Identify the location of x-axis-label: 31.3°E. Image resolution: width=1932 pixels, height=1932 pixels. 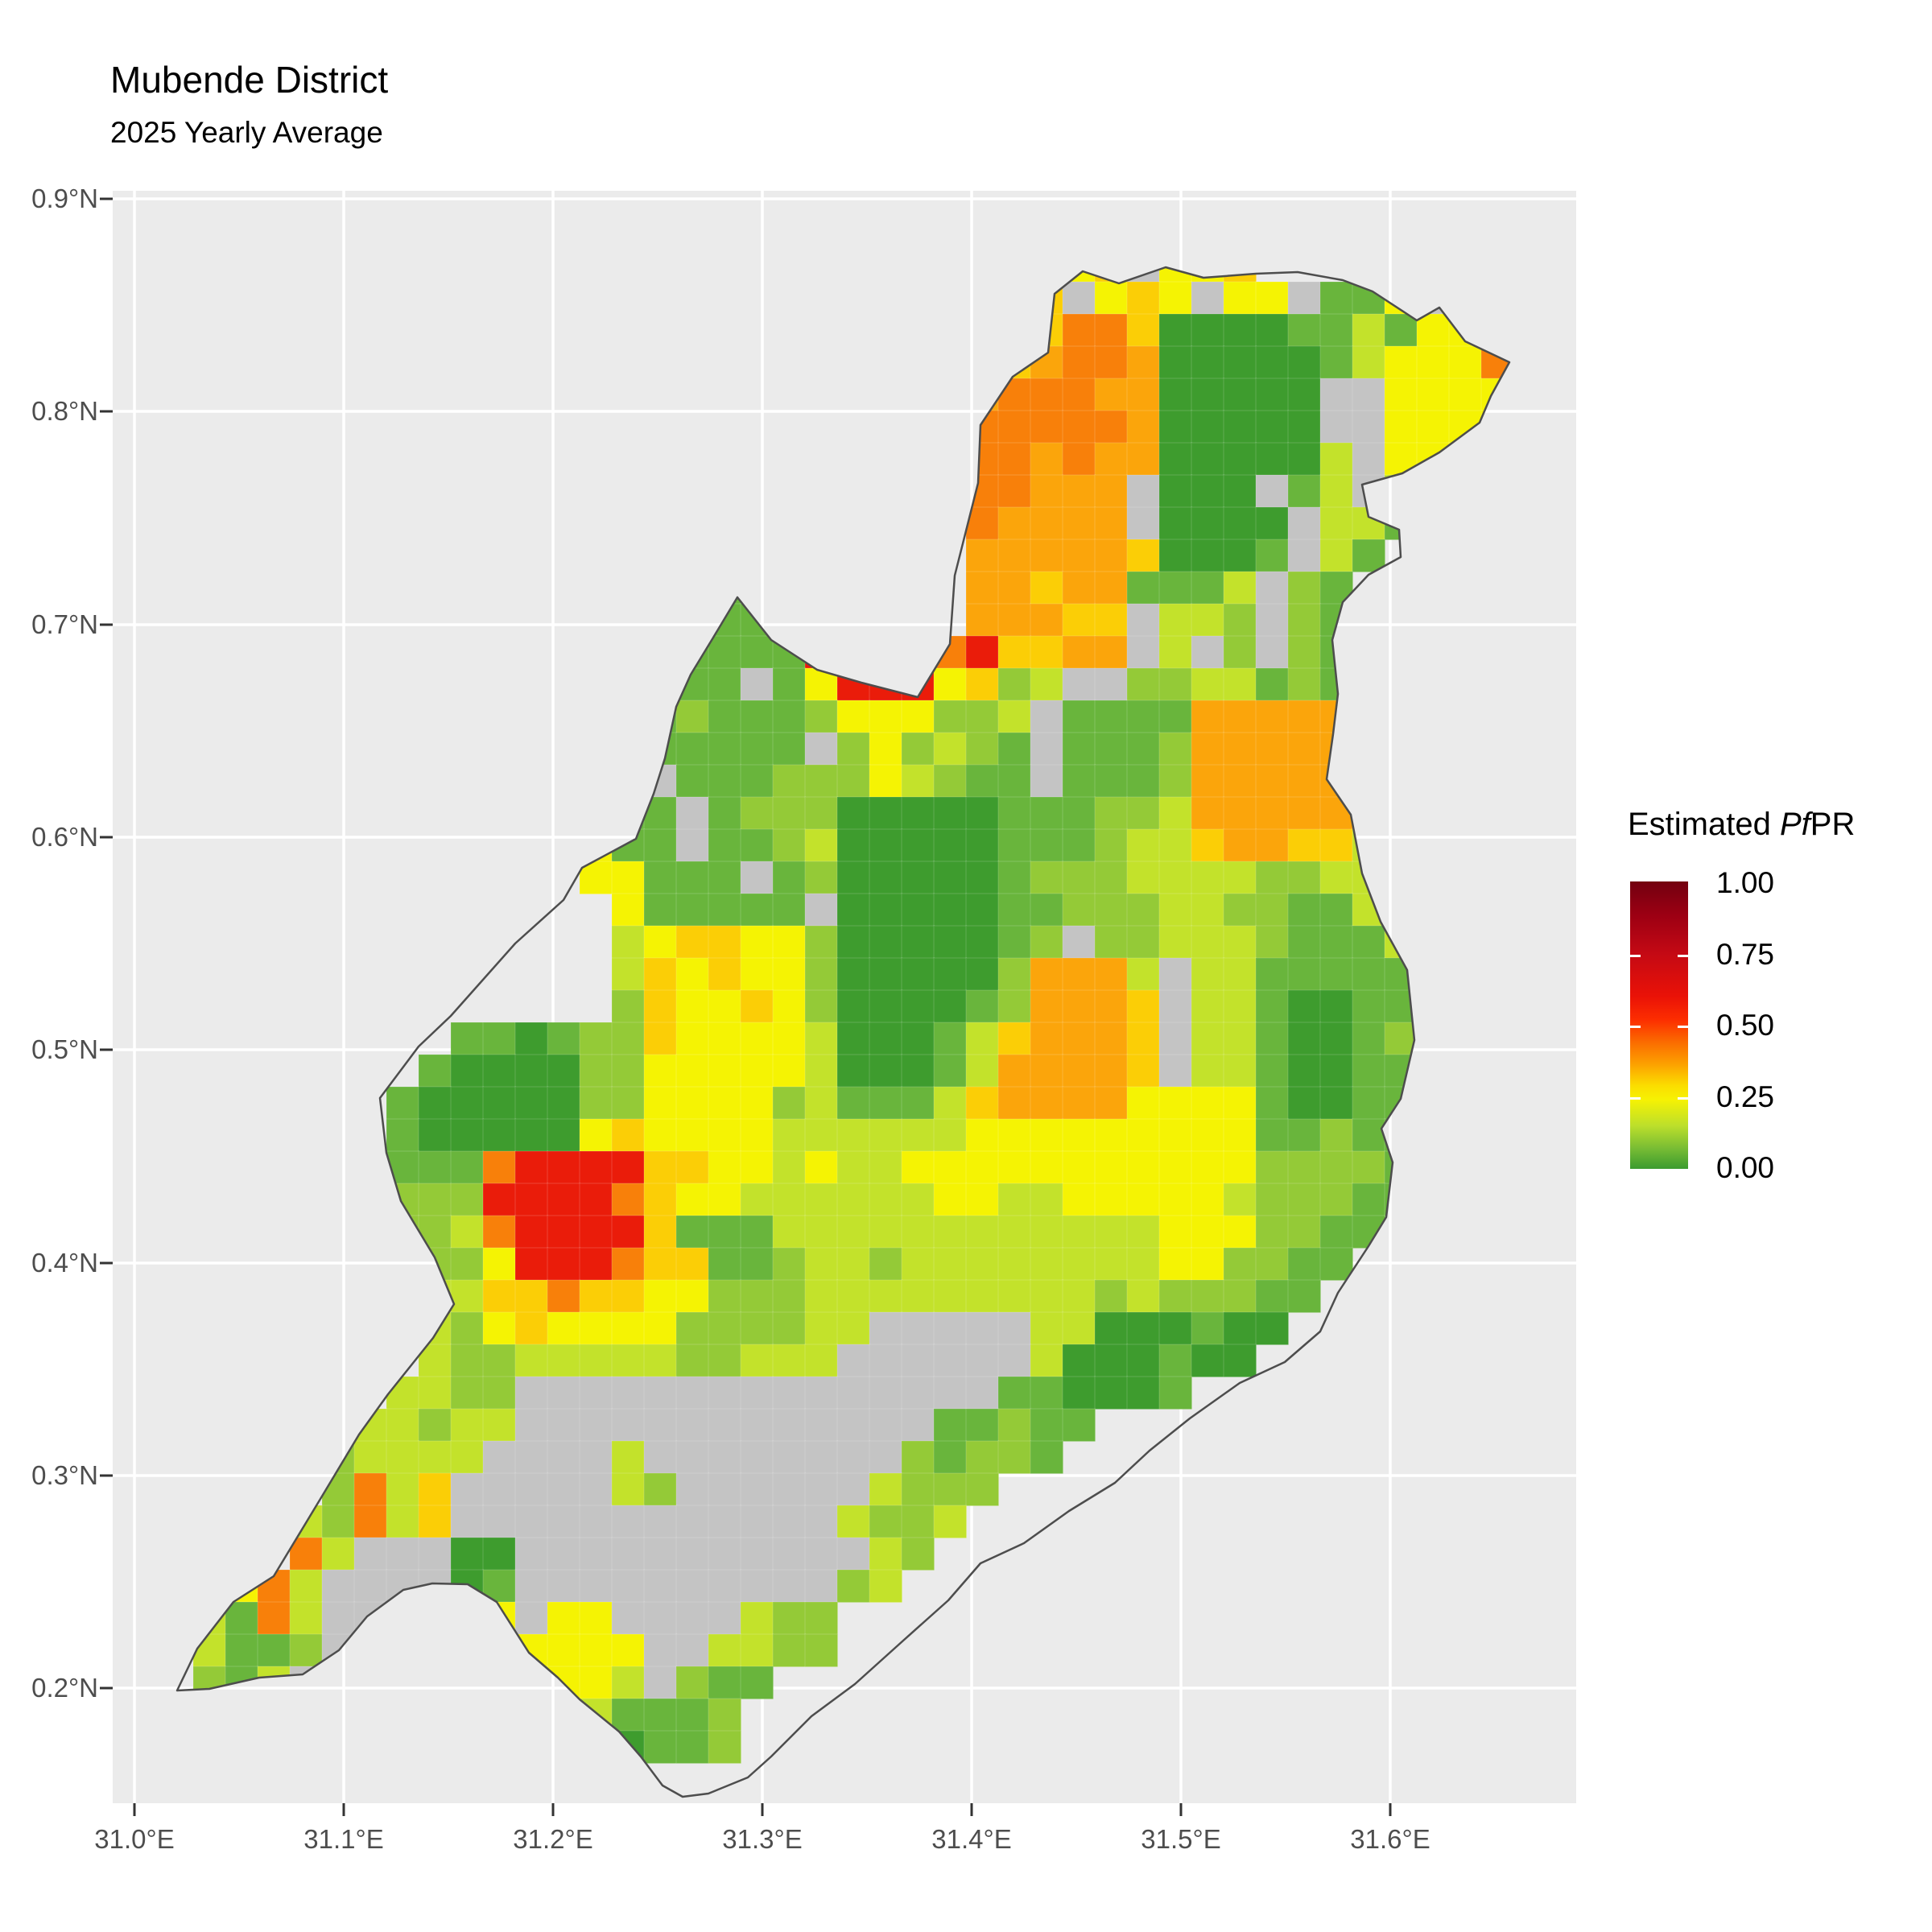
(762, 1839).